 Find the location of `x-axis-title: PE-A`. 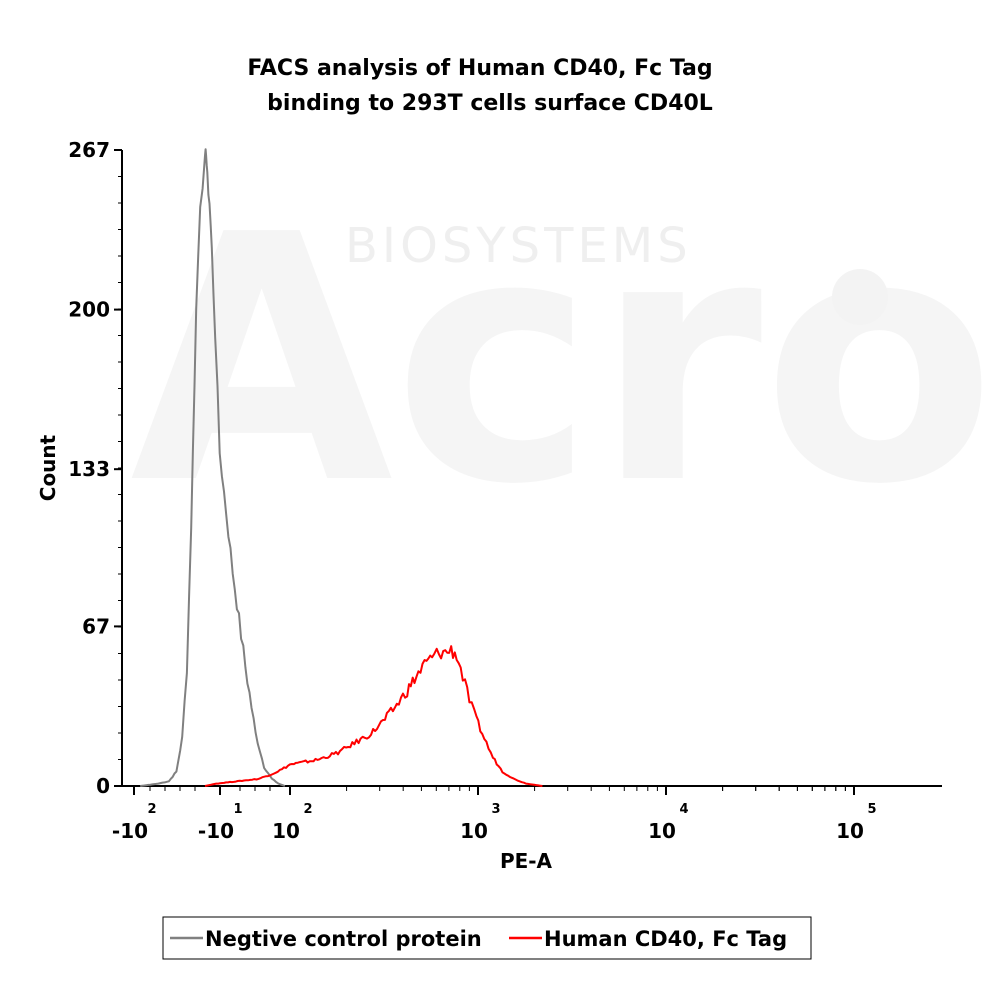

x-axis-title: PE-A is located at coordinates (526, 861).